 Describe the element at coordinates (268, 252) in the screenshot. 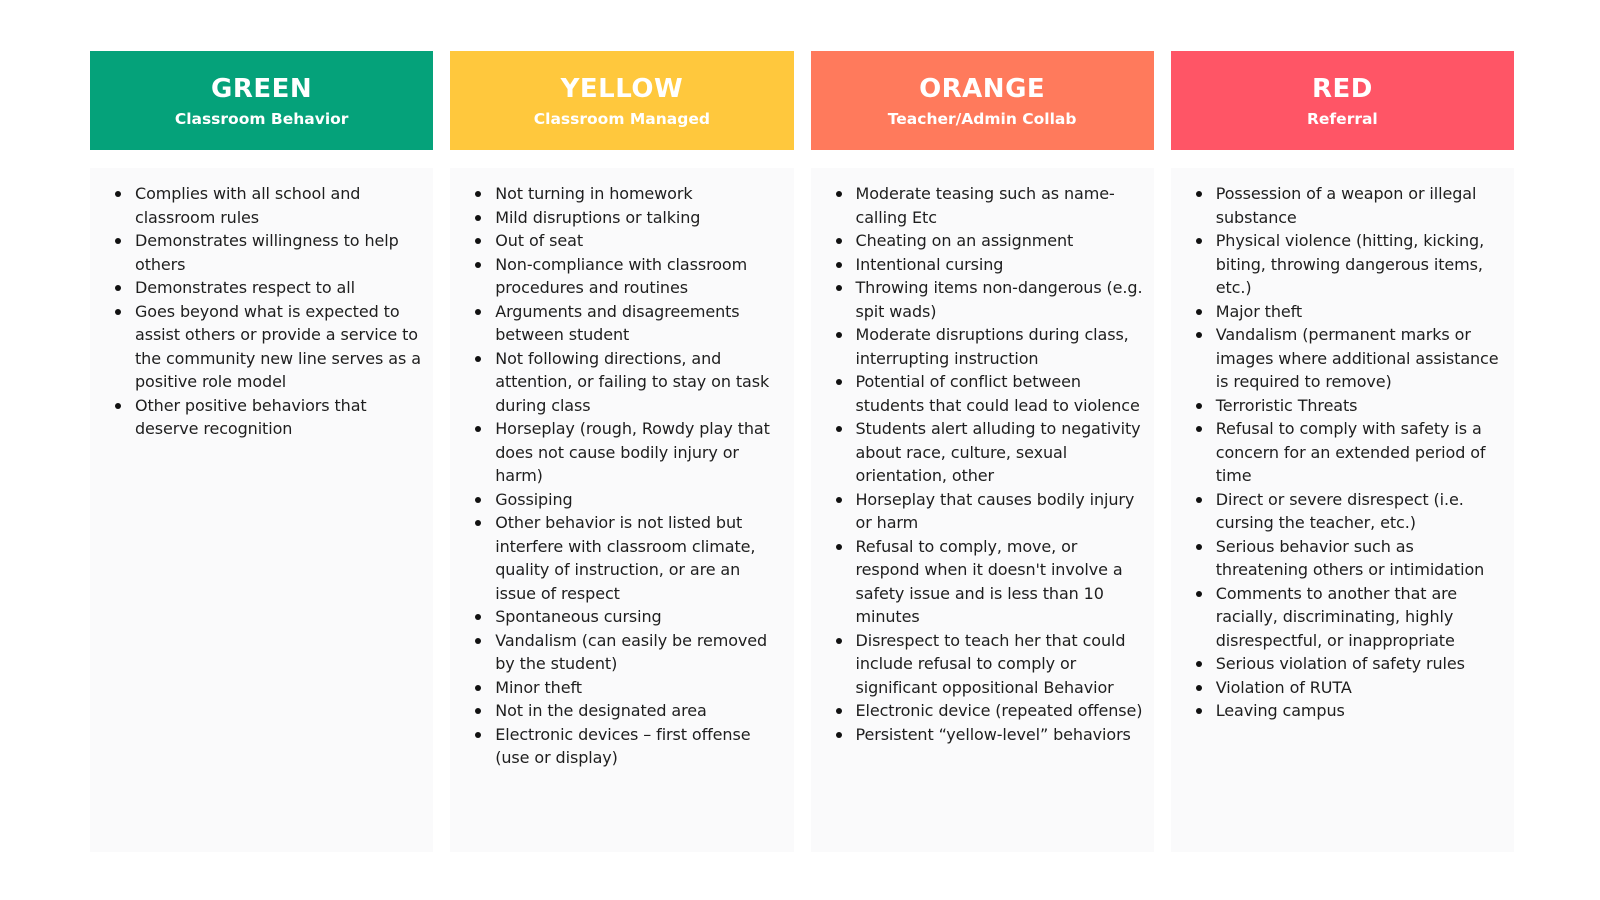

I see `behavior-item: Demonstrates willingness to help others` at that location.